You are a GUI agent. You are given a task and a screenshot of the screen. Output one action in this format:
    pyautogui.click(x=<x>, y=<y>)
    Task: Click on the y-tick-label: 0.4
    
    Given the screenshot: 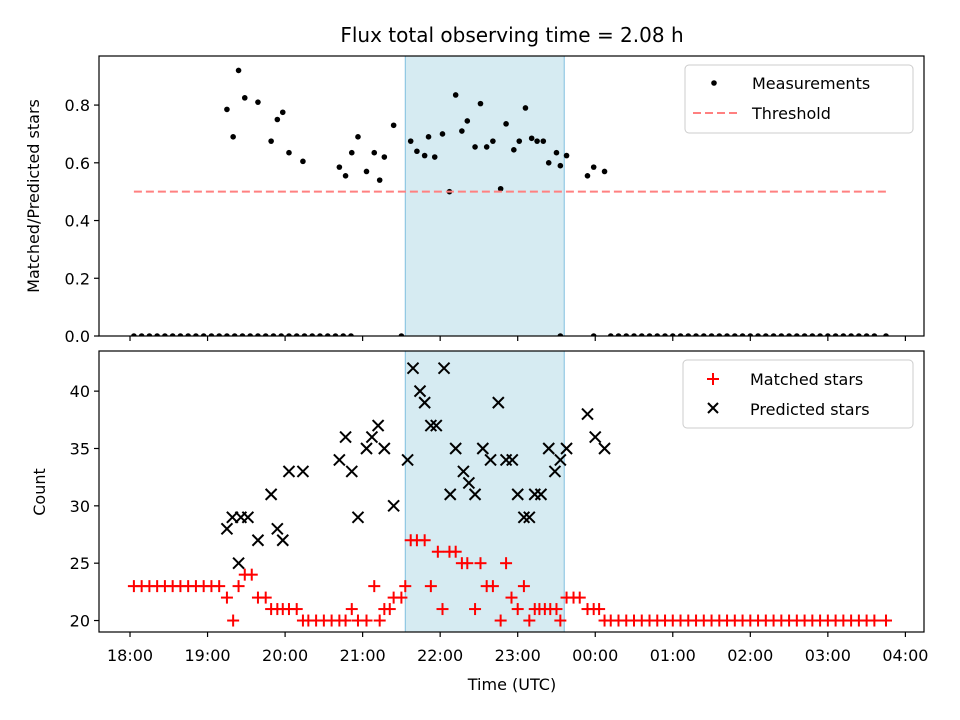 What is the action you would take?
    pyautogui.click(x=77, y=221)
    